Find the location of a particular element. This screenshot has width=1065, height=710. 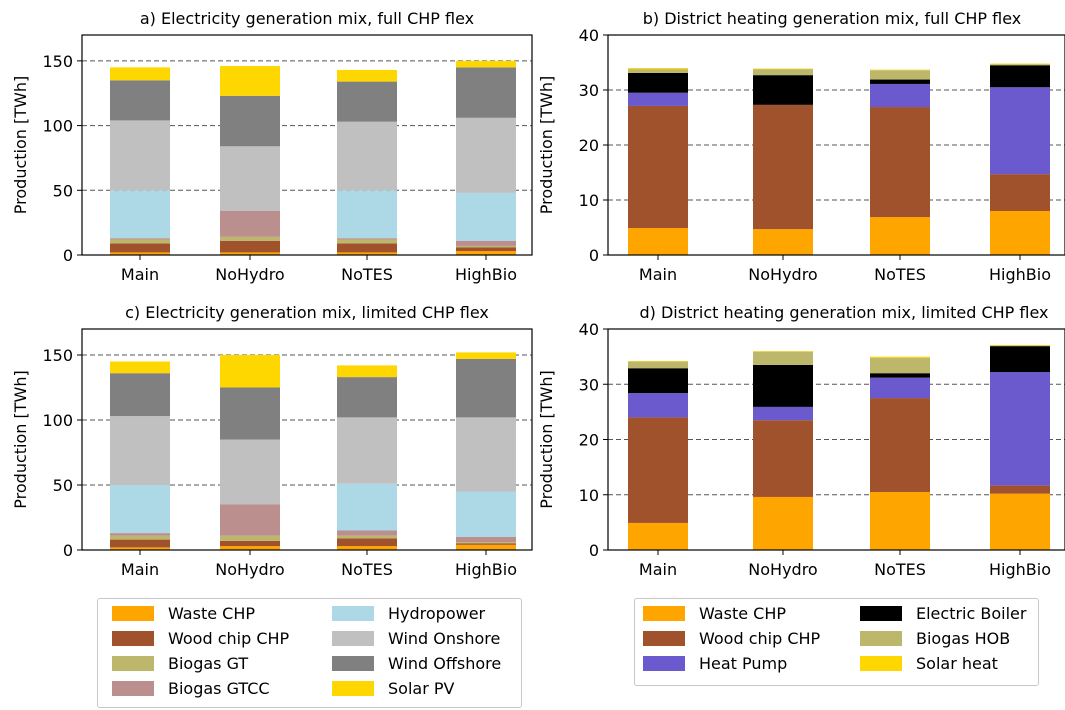

legend-item: Hydropower is located at coordinates (408, 613).